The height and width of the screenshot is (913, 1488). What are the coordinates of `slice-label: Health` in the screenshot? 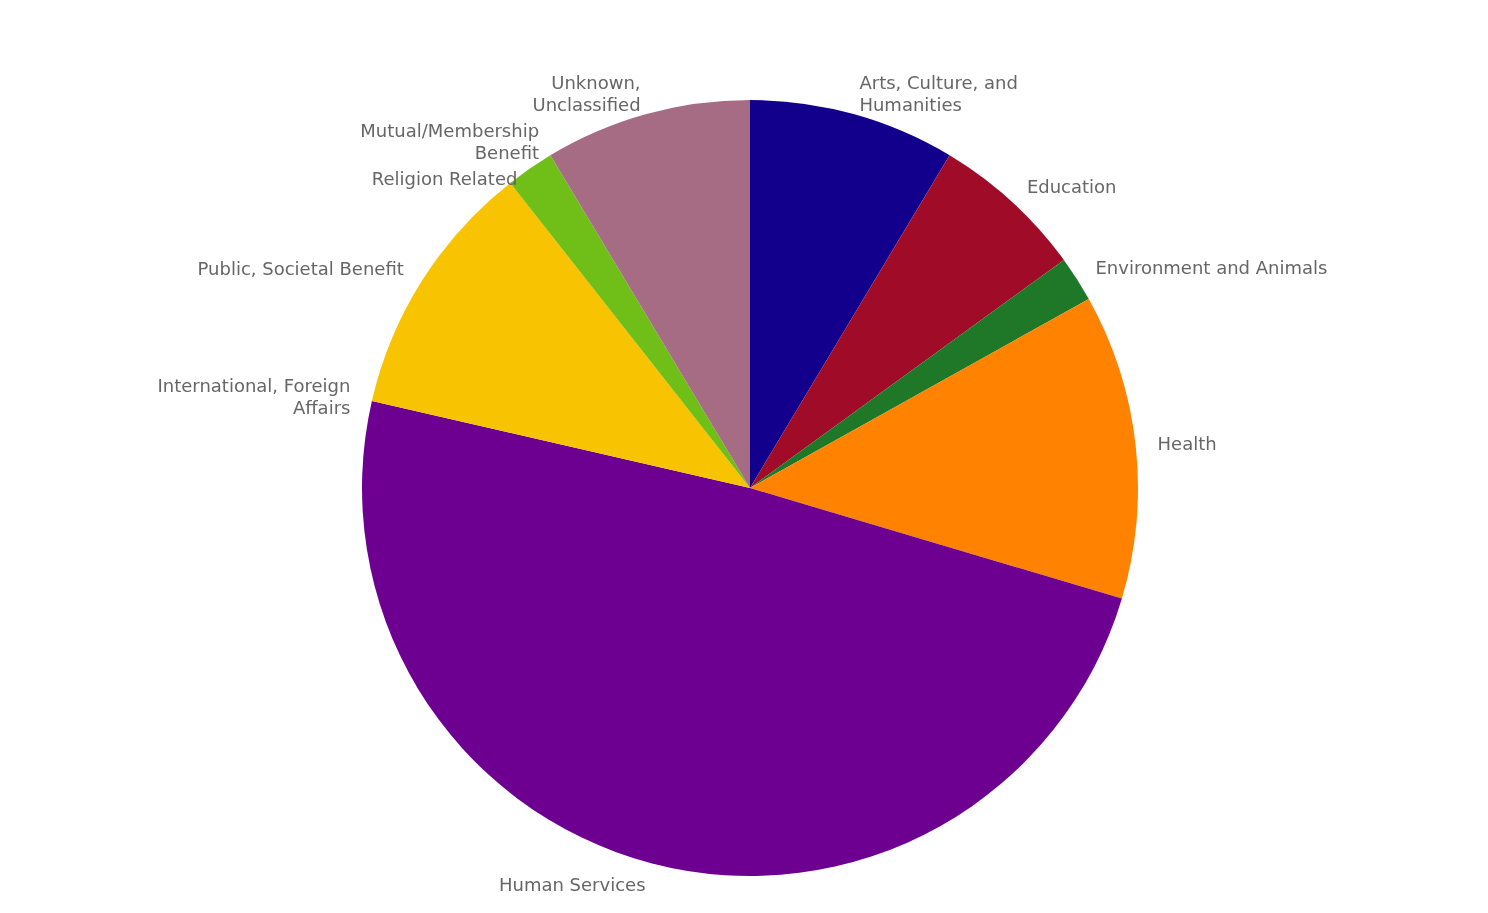 It's located at (1187, 444).